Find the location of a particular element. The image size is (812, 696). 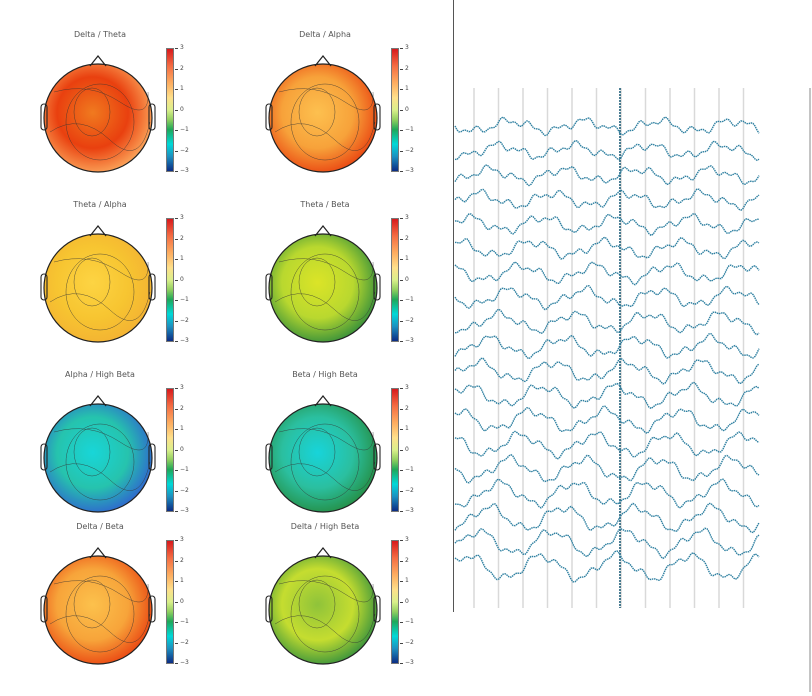

topomap-title: Theta / Beta is located at coordinates (325, 204).